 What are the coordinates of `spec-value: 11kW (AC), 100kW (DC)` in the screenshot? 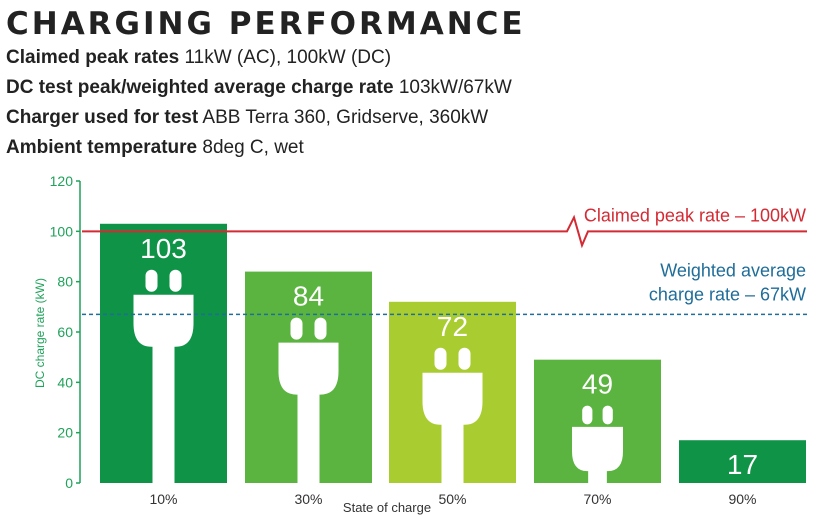 It's located at (288, 57).